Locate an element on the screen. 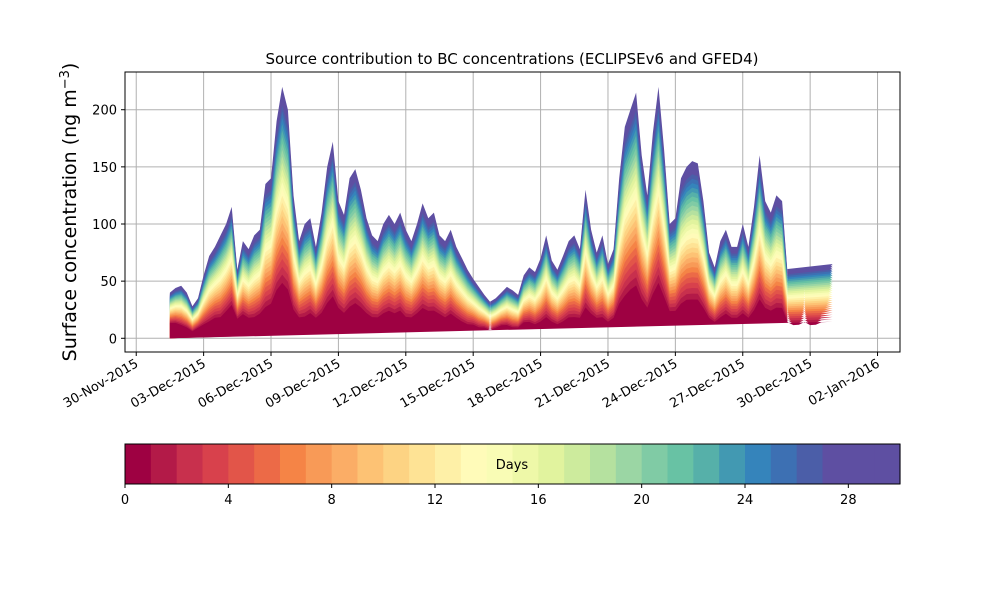 This screenshot has height=600, width=1000. x-tick-label: 06-Dec-2015 is located at coordinates (236, 383).